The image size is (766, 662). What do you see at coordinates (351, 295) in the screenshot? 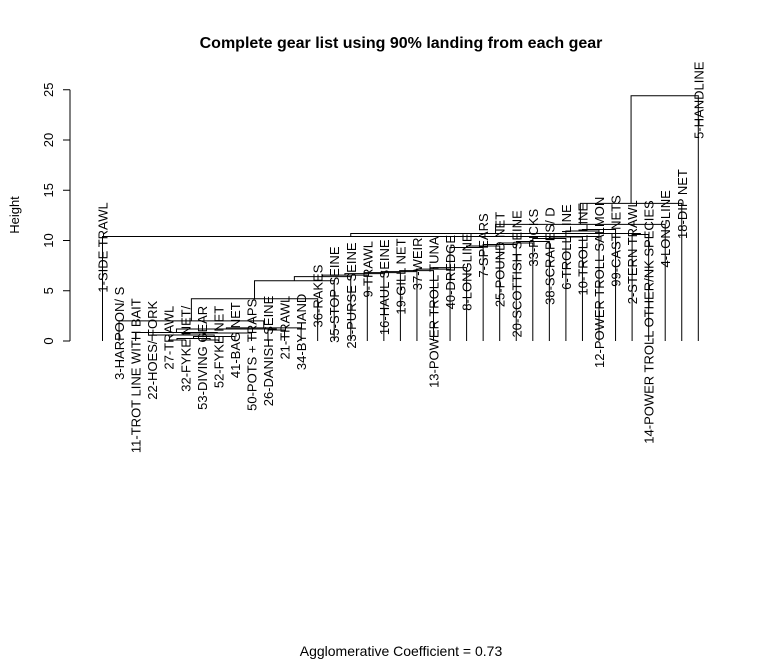
I see `leaf-label: 23-PURSE SEINE` at bounding box center [351, 295].